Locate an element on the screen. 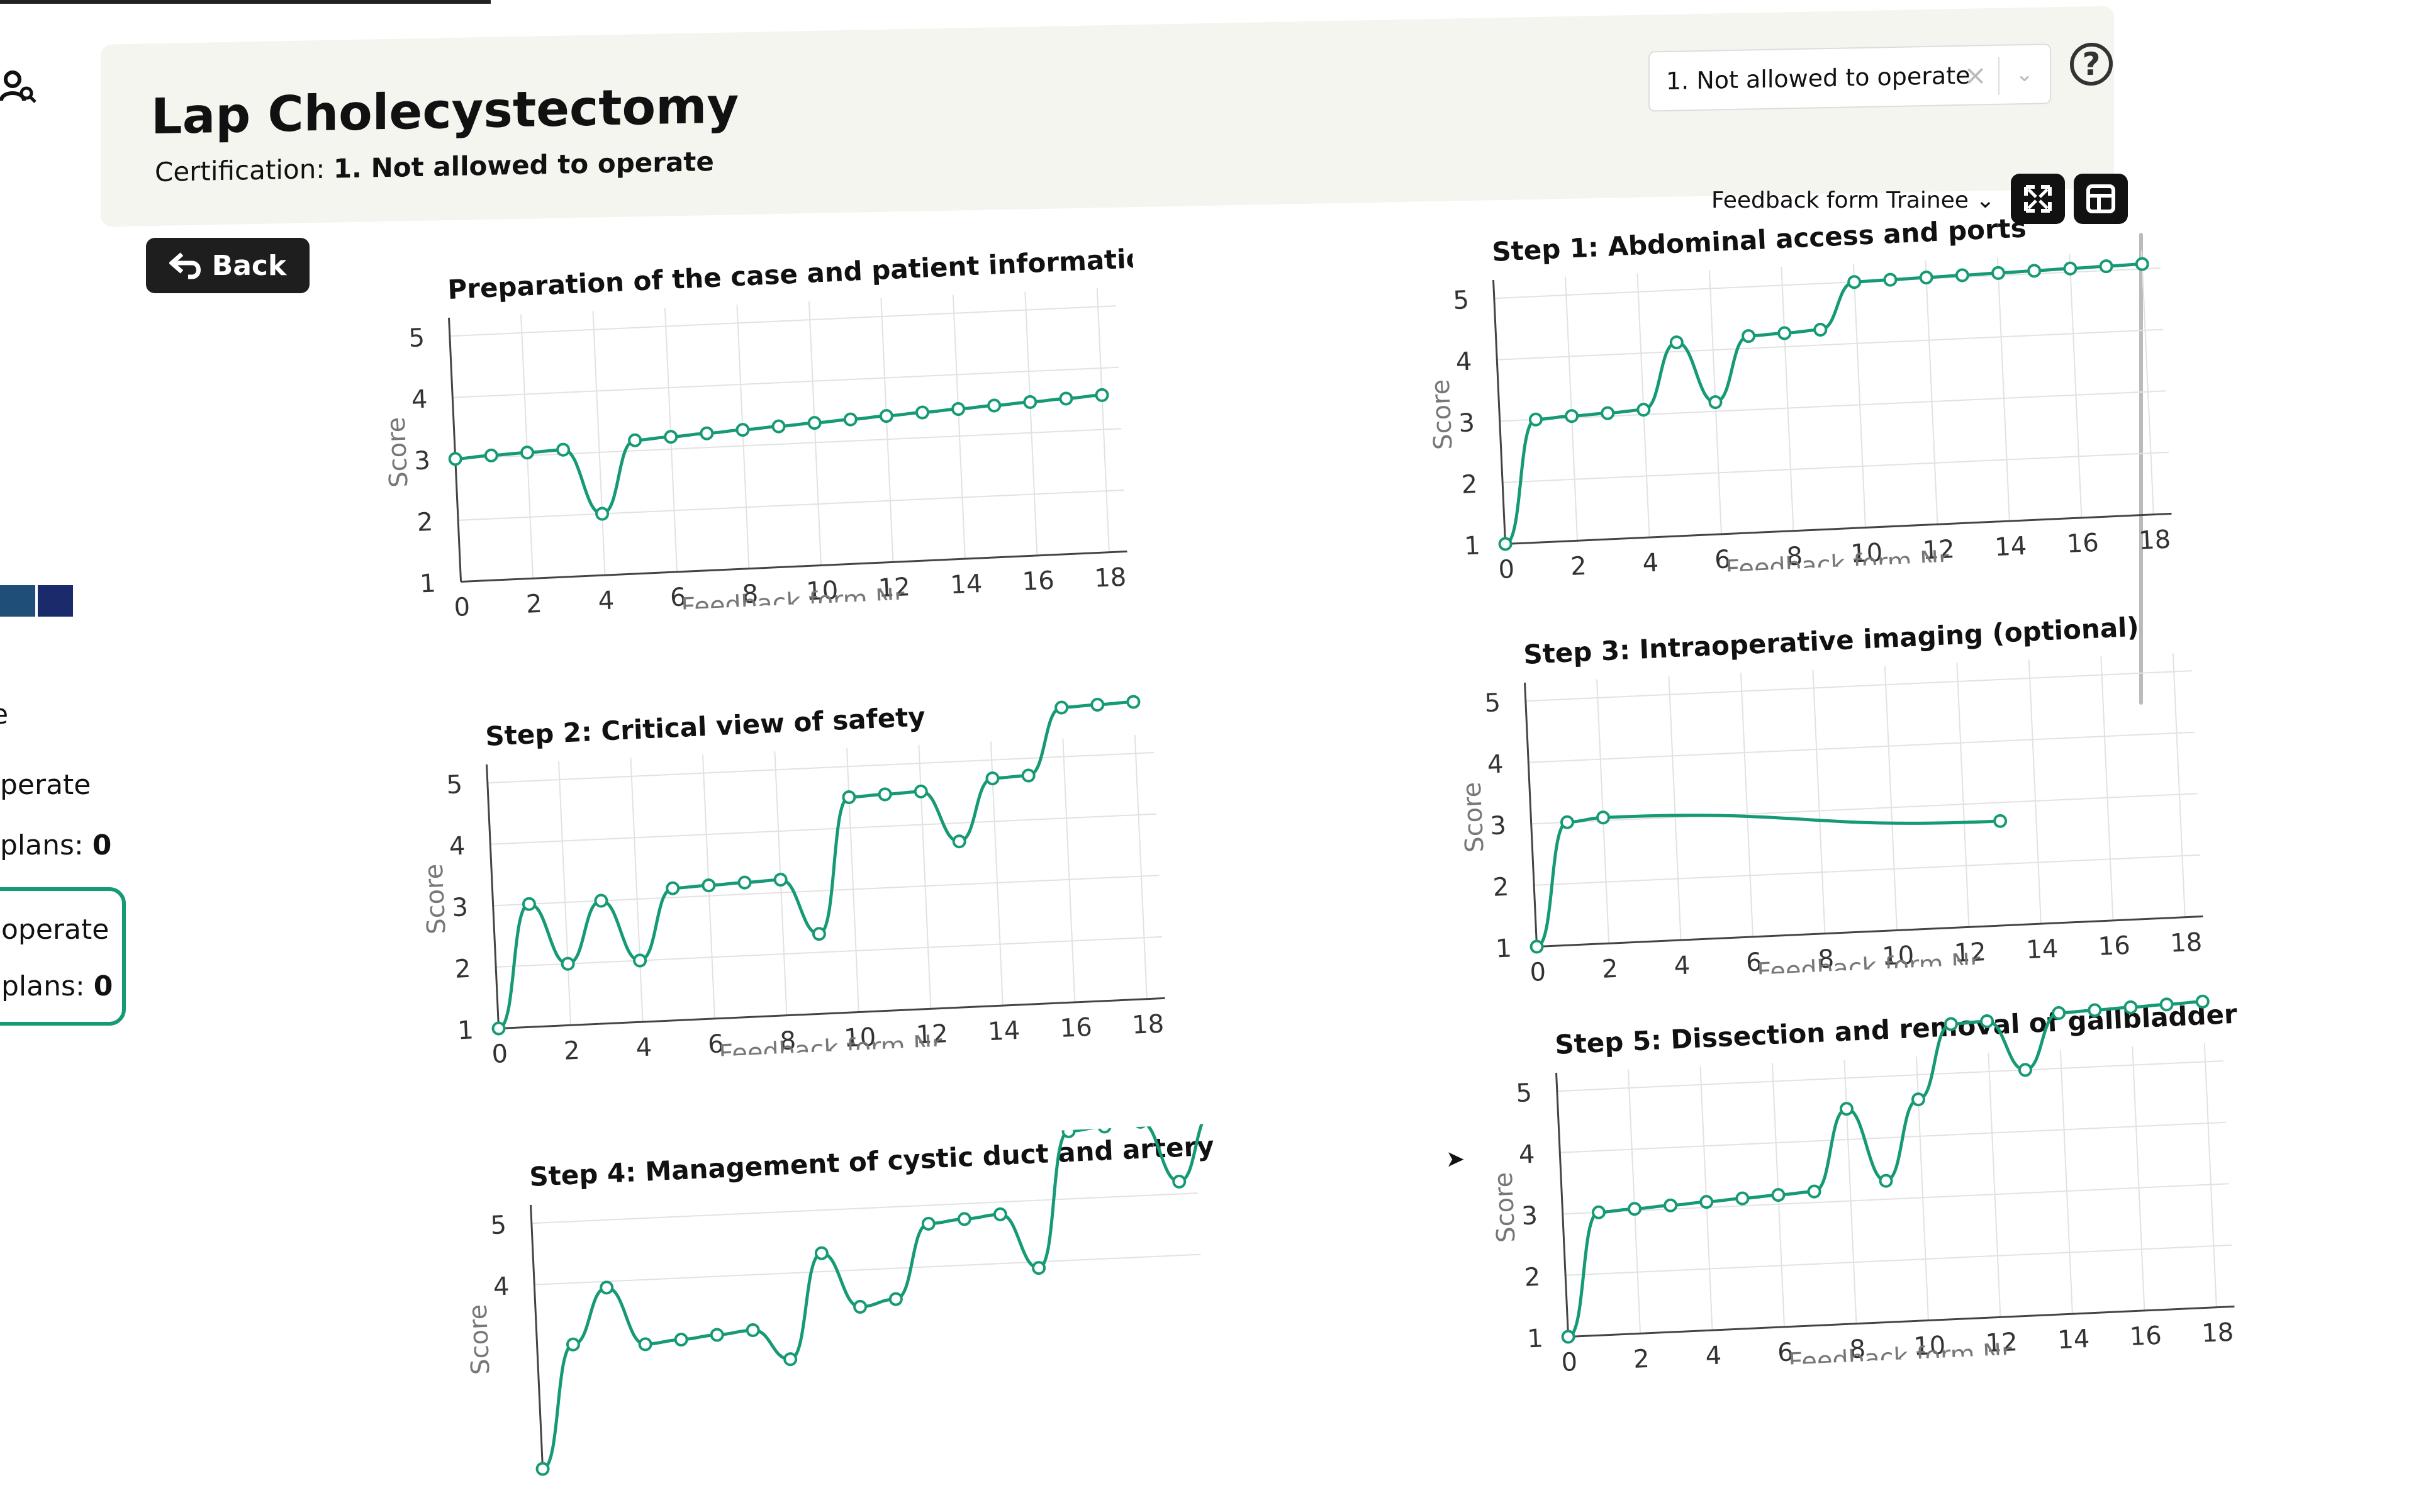  clear-icon: × is located at coordinates (1975, 75).